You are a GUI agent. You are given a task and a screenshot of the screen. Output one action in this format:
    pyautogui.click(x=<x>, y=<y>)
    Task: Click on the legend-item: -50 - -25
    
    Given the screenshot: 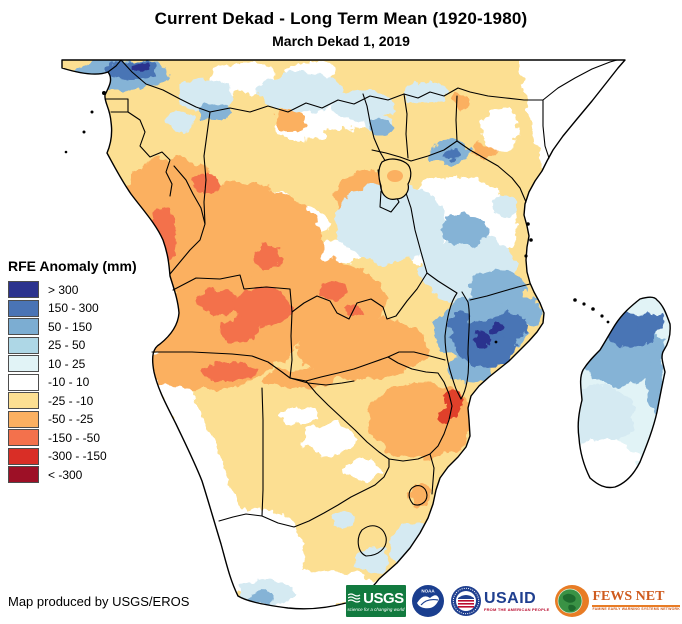 What is the action you would take?
    pyautogui.click(x=72, y=419)
    